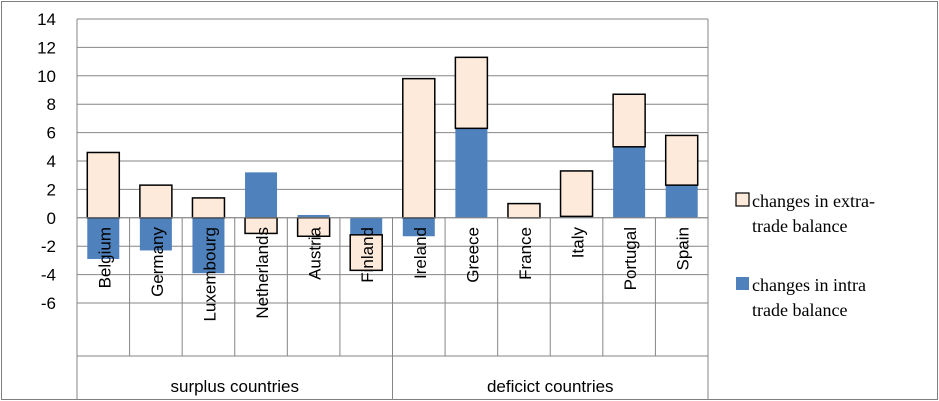  Describe the element at coordinates (472, 255) in the screenshot. I see `category-label: Greece` at that location.